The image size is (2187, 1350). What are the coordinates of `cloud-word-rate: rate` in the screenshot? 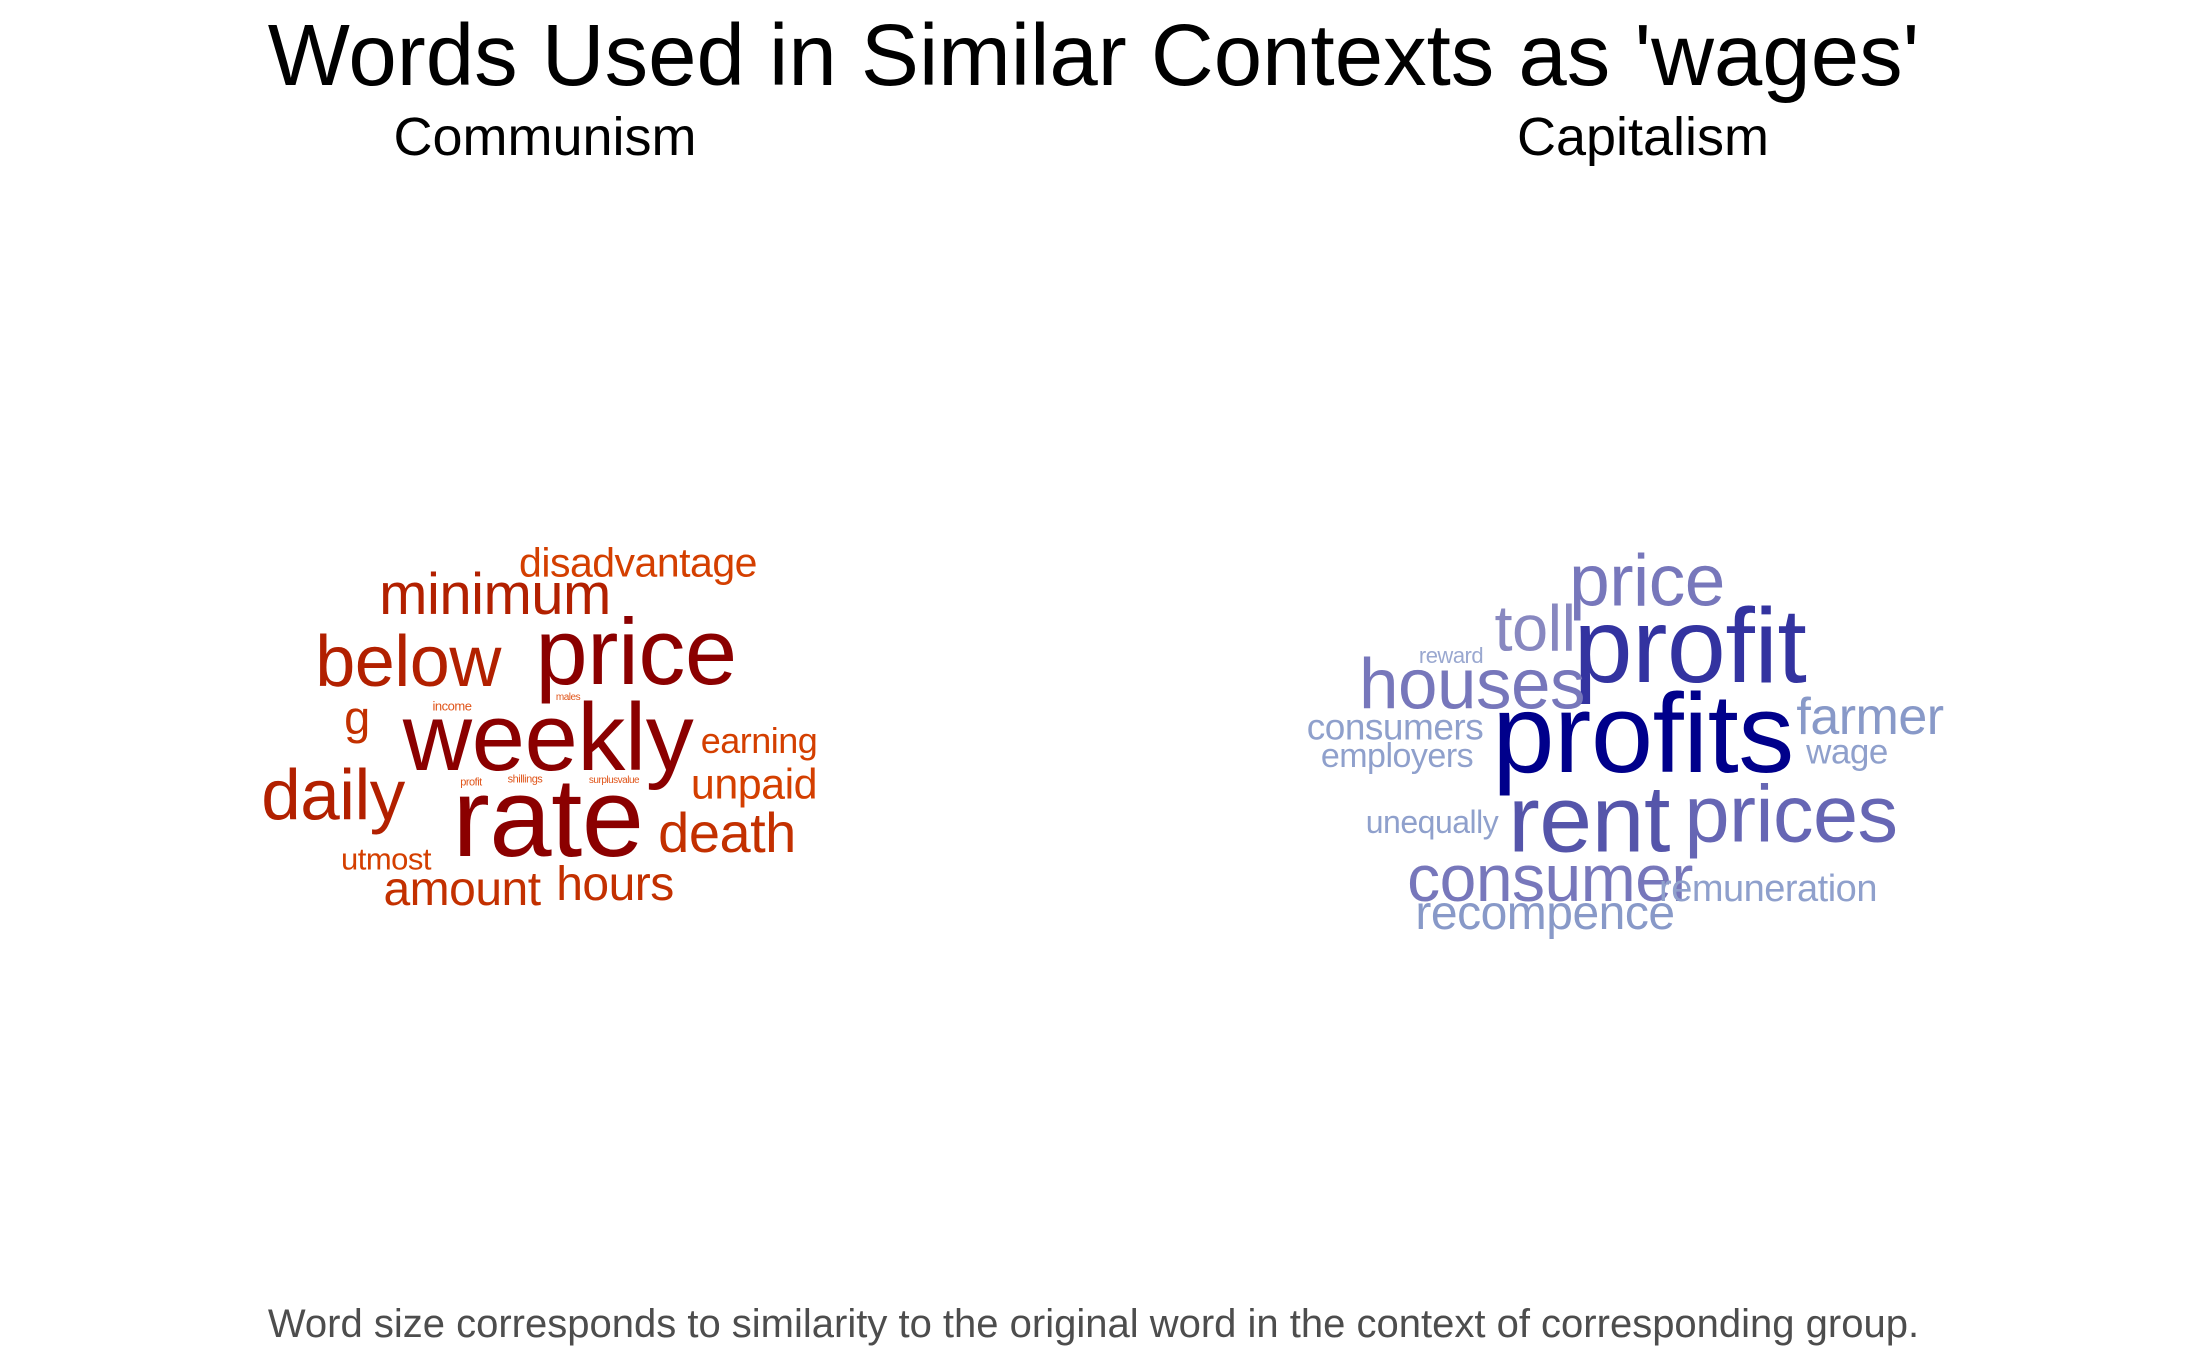 It's located at (548, 817).